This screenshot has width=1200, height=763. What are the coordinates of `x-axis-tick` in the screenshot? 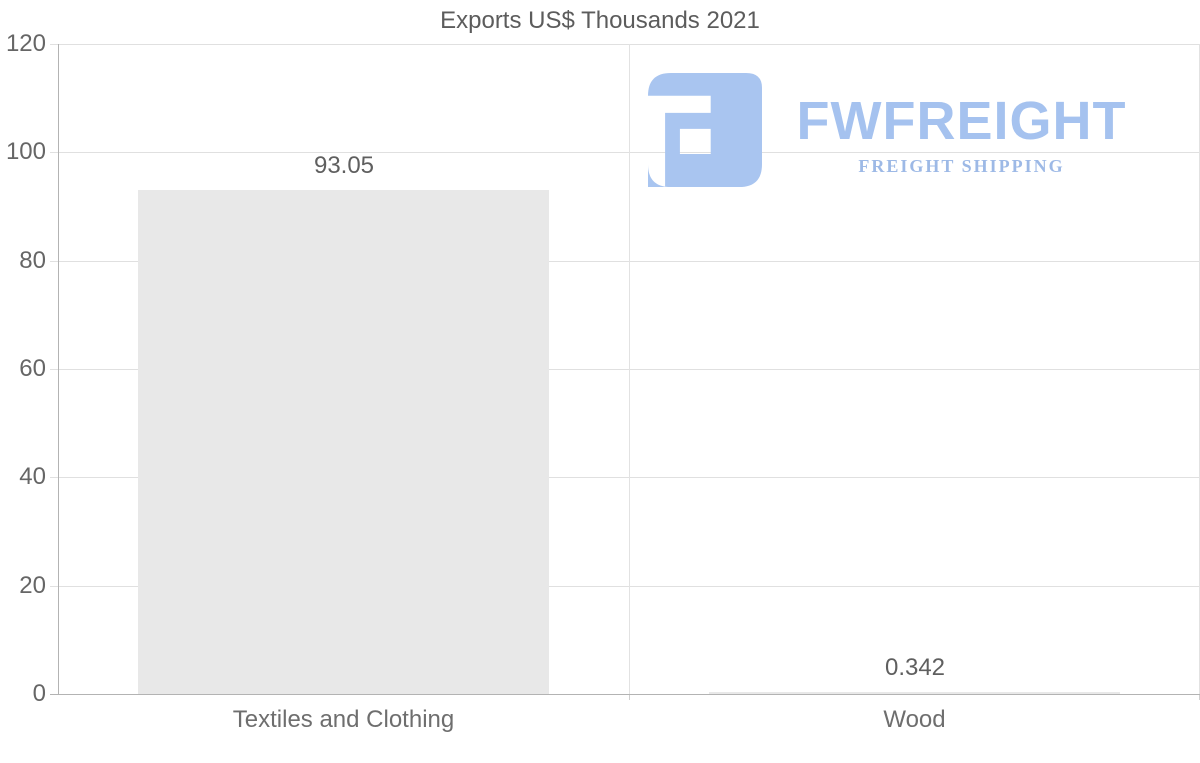 It's located at (629, 697).